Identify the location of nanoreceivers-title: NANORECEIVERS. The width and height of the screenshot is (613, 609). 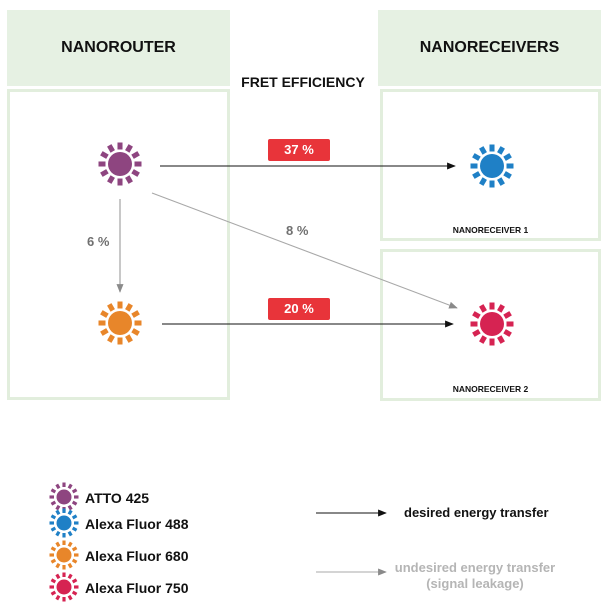
(489, 47).